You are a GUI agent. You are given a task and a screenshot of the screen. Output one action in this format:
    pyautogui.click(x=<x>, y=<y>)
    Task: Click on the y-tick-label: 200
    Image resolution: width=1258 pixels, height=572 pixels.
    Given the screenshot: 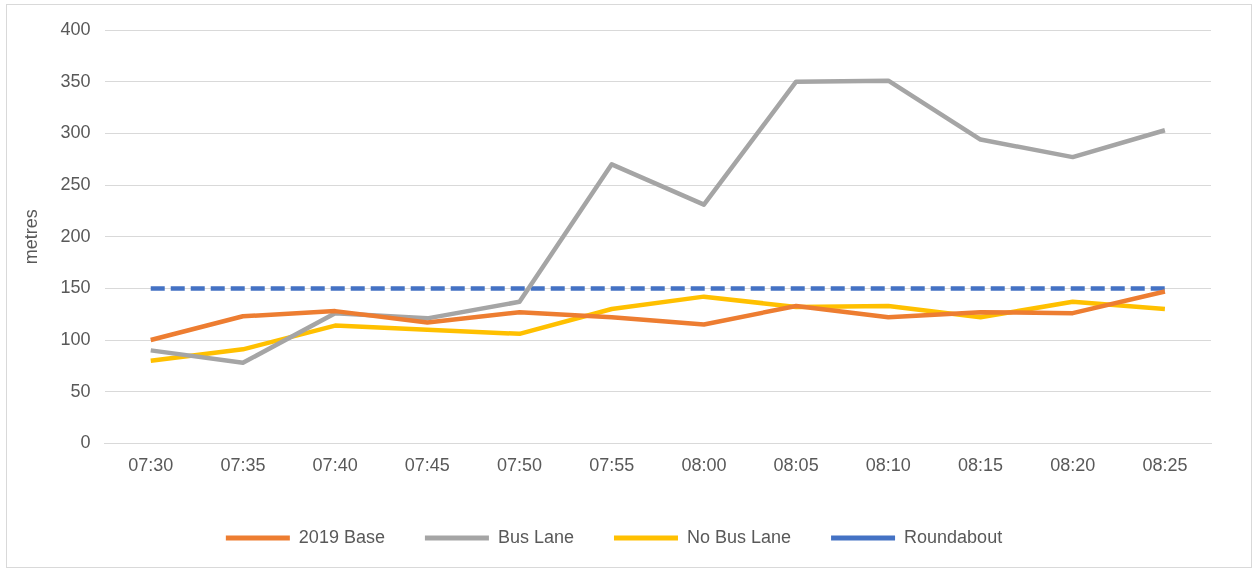 What is the action you would take?
    pyautogui.click(x=75, y=235)
    